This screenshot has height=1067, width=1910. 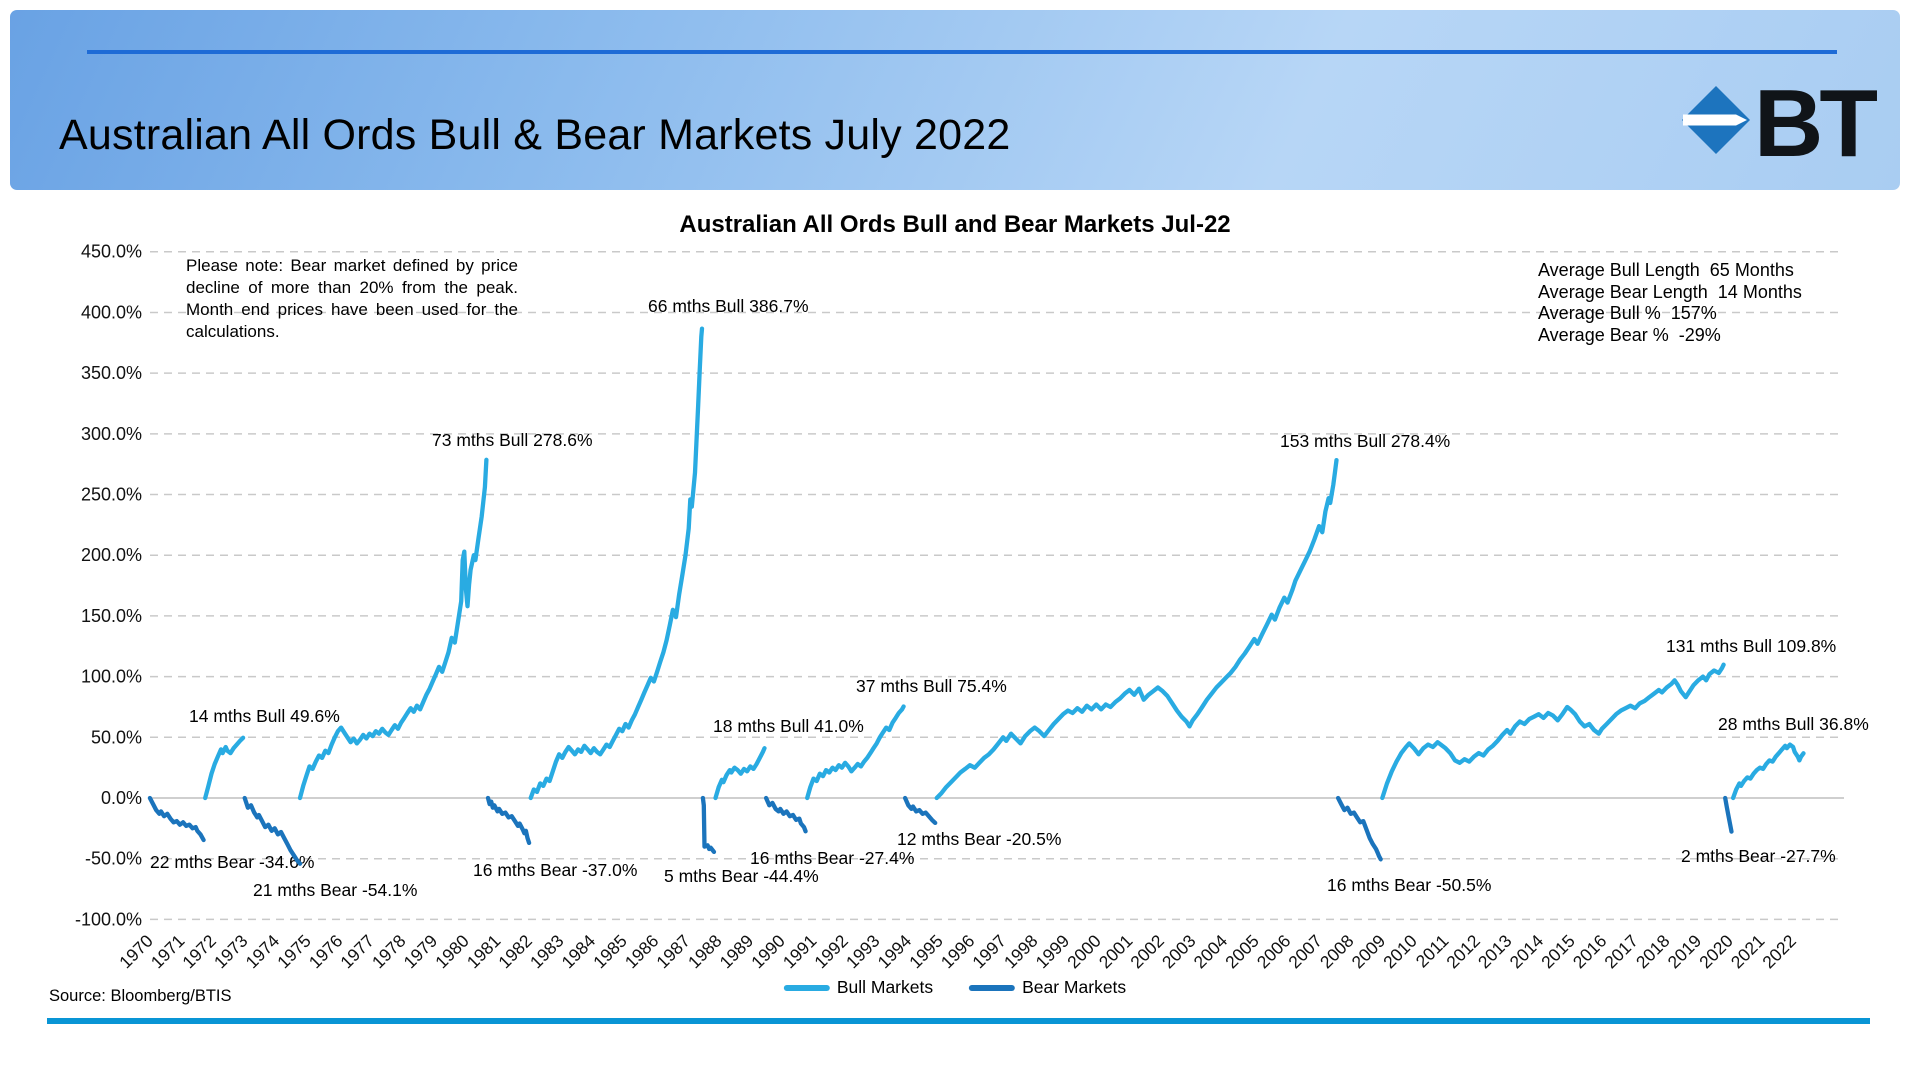 I want to click on x-tick-label: 1984, so click(x=579, y=952).